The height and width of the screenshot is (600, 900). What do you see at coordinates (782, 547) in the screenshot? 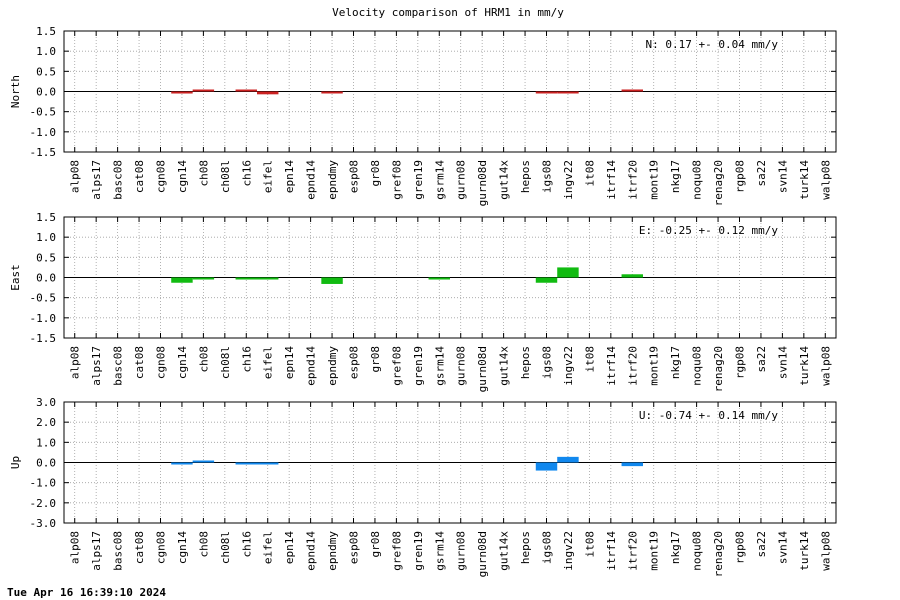
I see `xtick-label: svn14` at bounding box center [782, 547].